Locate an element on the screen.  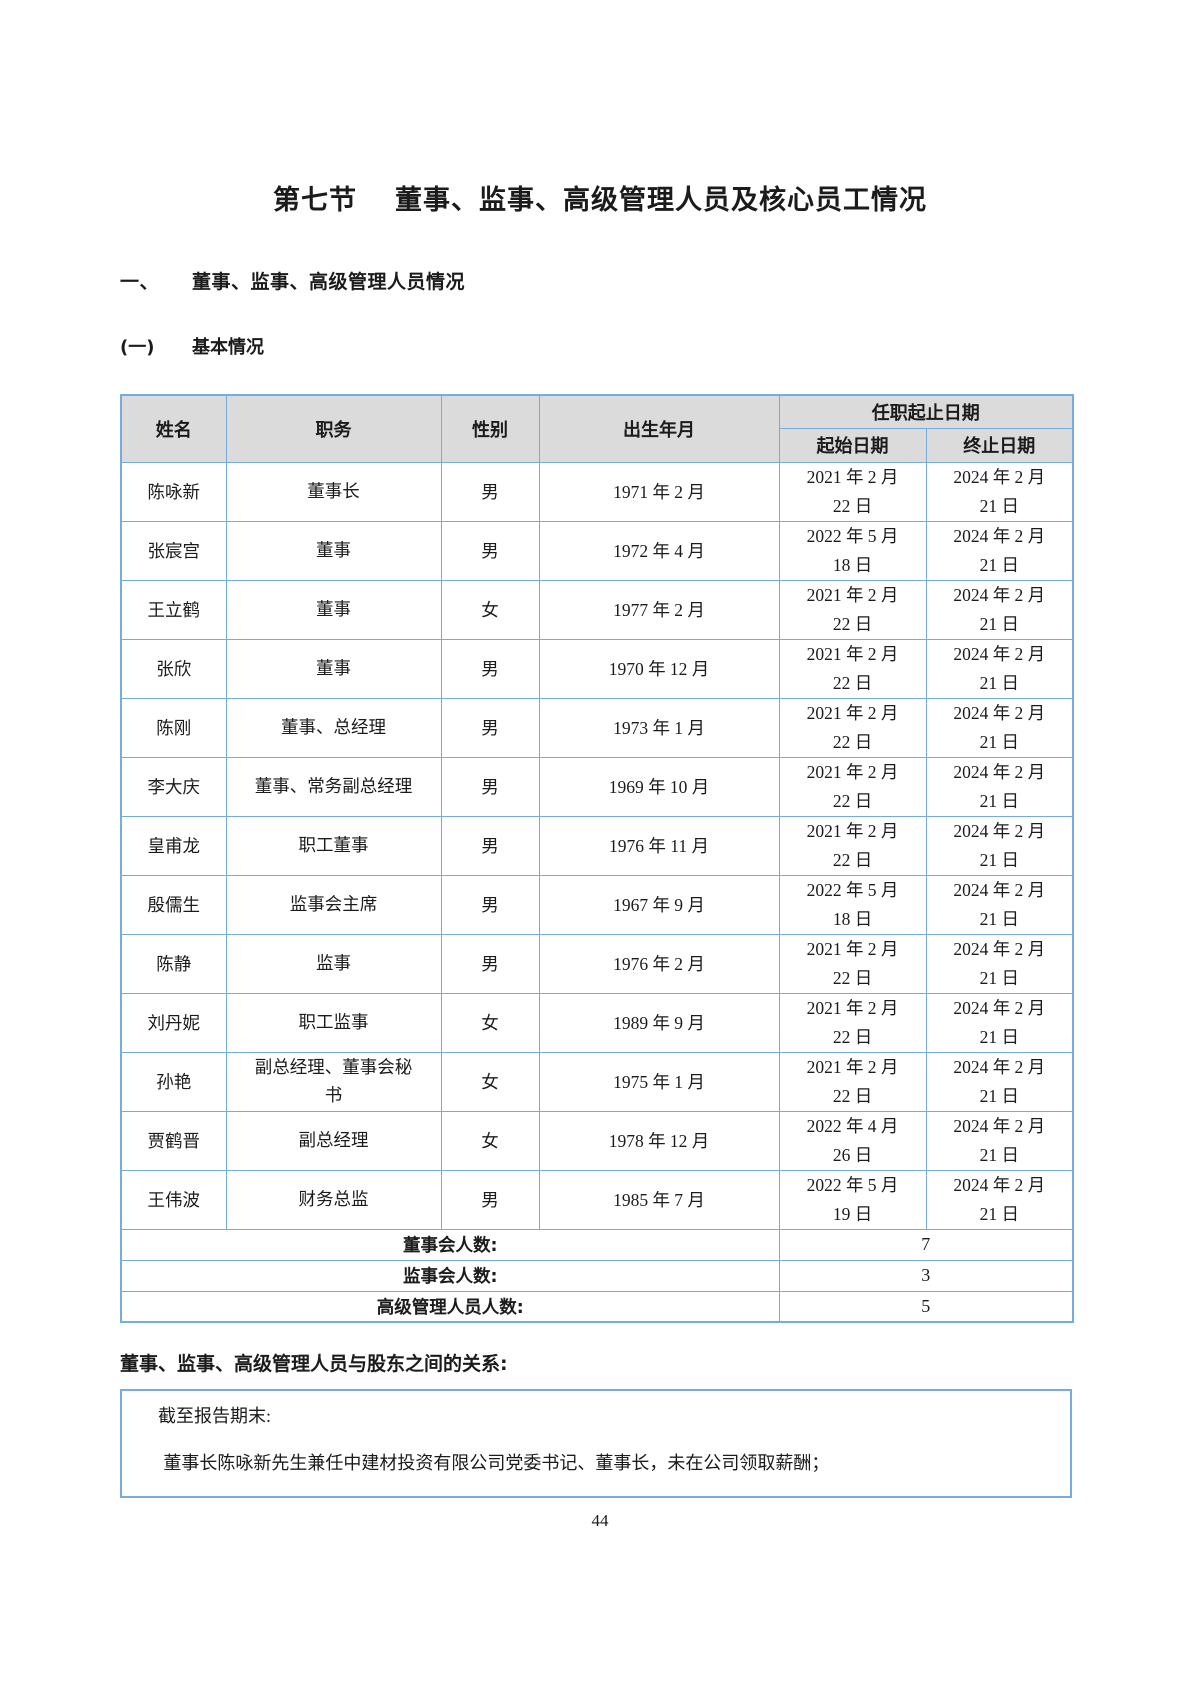
person-name: 贾鹤晋 is located at coordinates (174, 1141).